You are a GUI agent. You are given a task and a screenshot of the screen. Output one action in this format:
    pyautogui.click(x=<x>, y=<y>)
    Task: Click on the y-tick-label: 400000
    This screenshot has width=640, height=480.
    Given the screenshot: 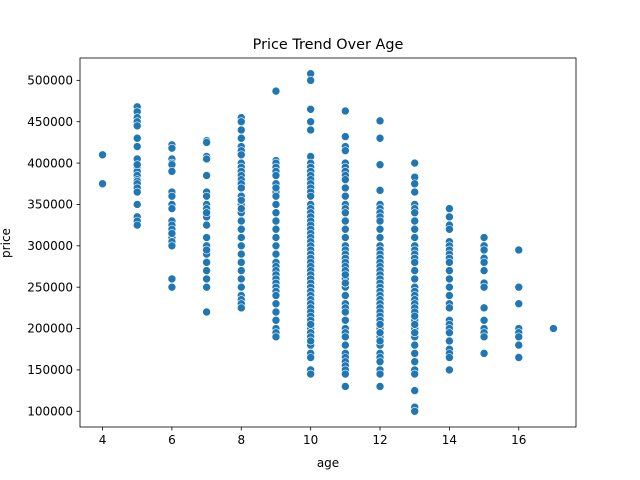 What is the action you would take?
    pyautogui.click(x=50, y=163)
    